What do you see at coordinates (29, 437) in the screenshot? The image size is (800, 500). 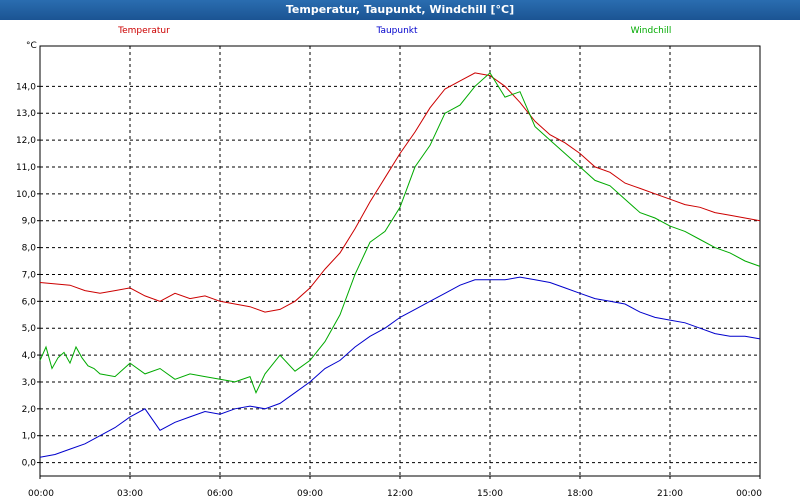 I see `y-tick-label: 1,0` at bounding box center [29, 437].